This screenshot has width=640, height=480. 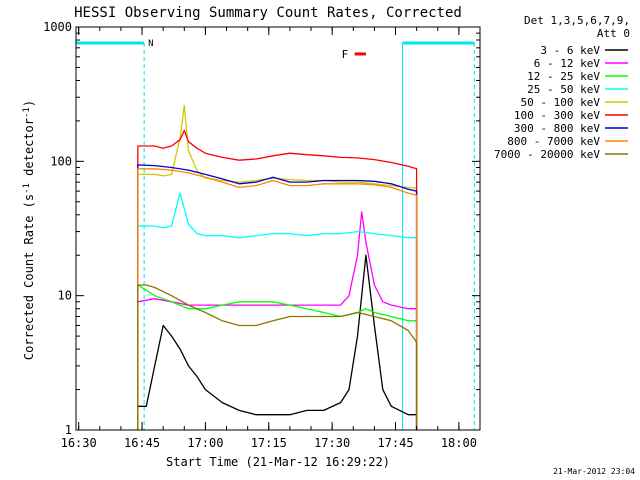 What do you see at coordinates (553, 141) in the screenshot?
I see `legend-label-7: 800 - 7000 keV` at bounding box center [553, 141].